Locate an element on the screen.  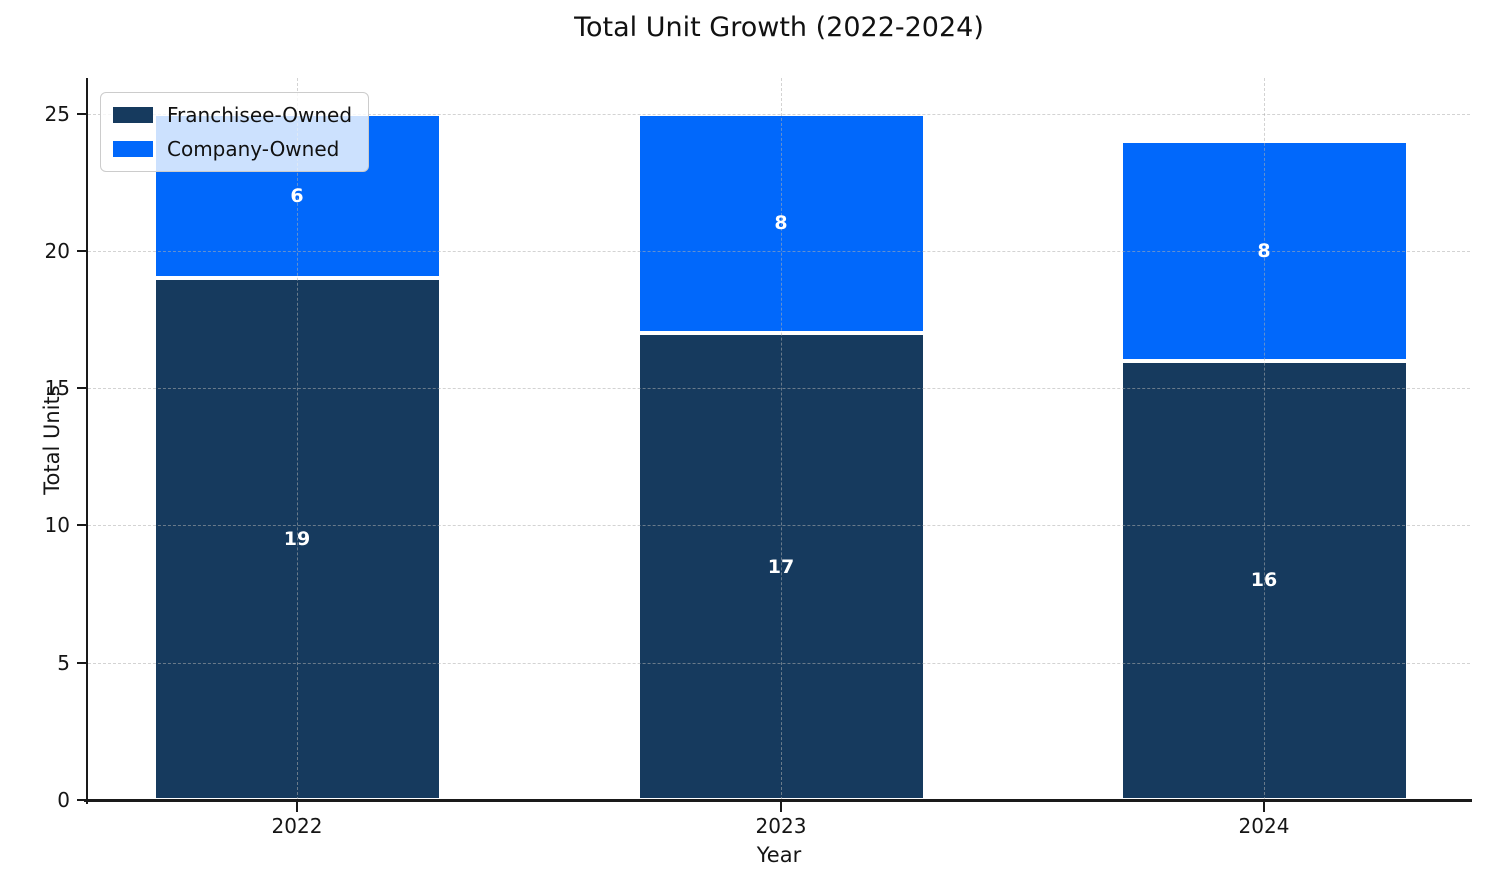
y-tick-label: 20 is located at coordinates (57, 250).